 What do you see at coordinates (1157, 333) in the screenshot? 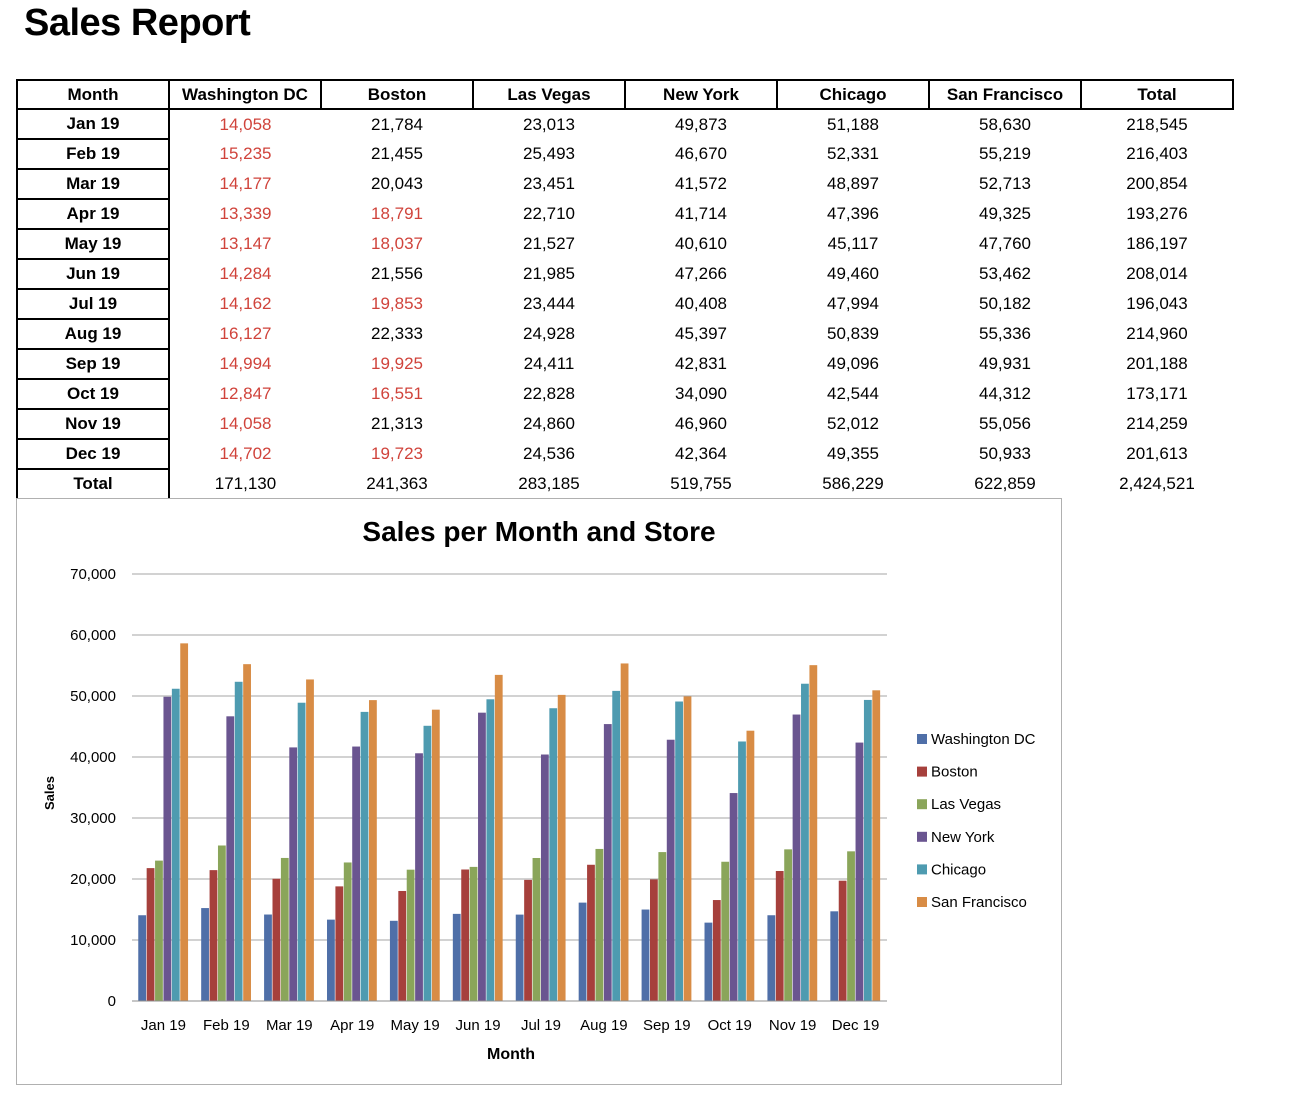
I see `row-total-cell: 214,960` at bounding box center [1157, 333].